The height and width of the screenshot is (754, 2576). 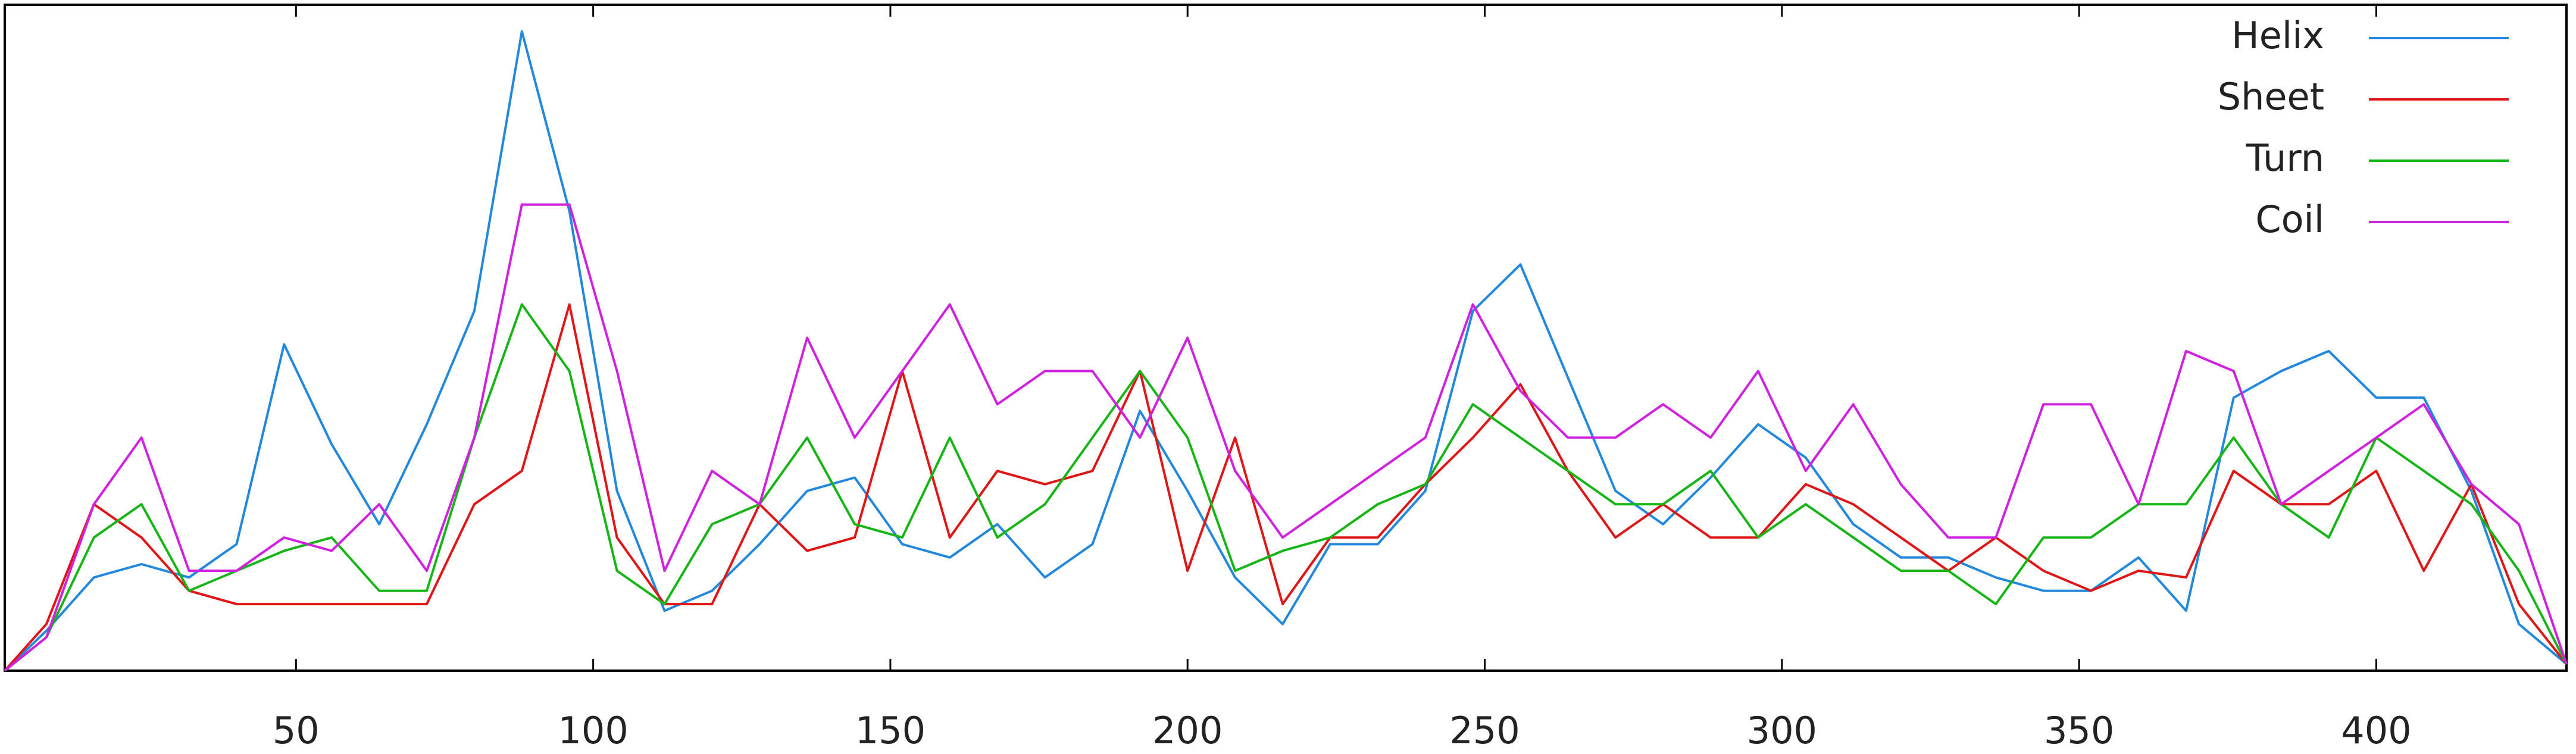 I want to click on legend-label: Helix, so click(x=2277, y=35).